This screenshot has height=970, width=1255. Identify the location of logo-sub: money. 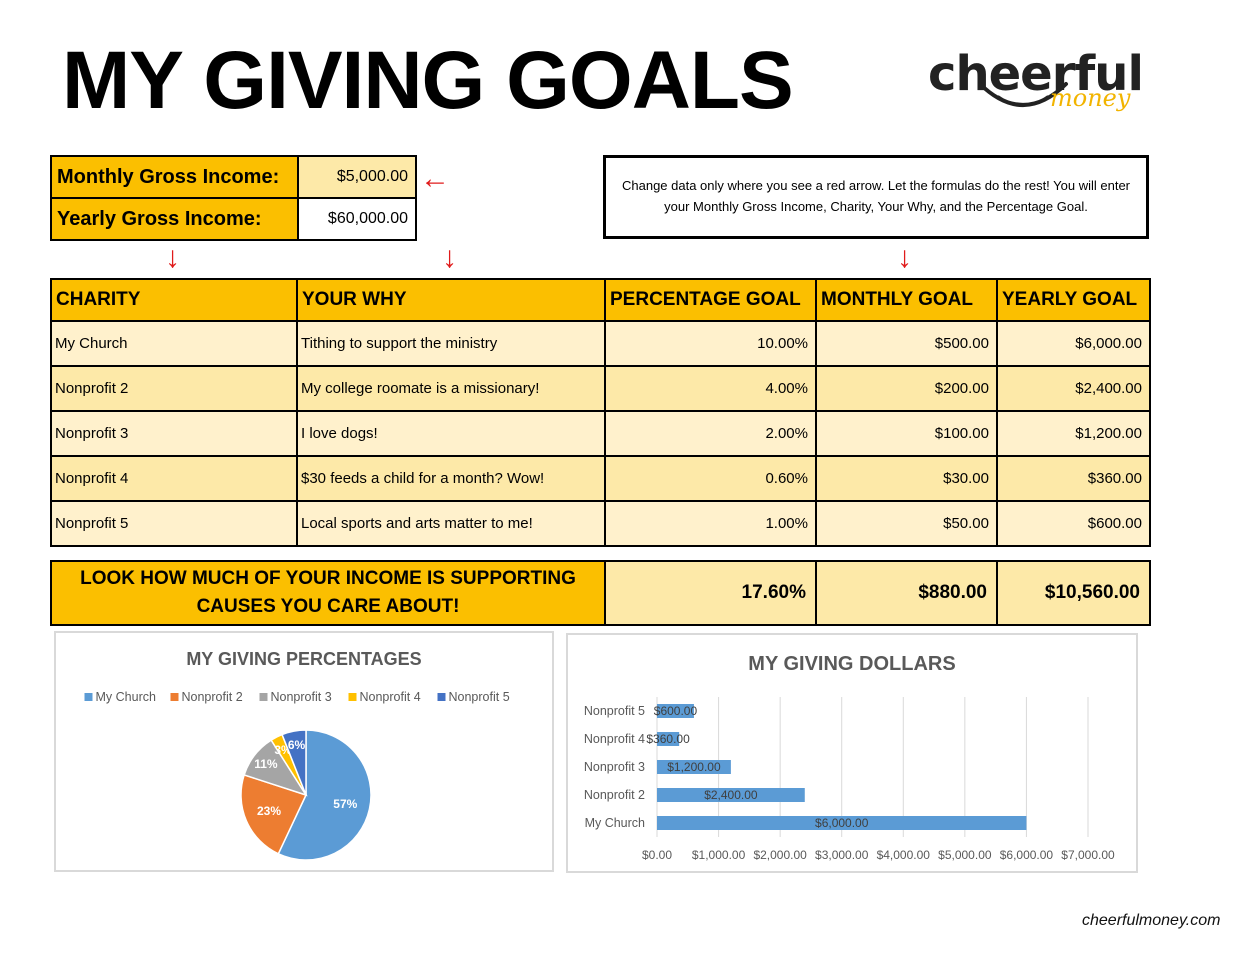
(1090, 98).